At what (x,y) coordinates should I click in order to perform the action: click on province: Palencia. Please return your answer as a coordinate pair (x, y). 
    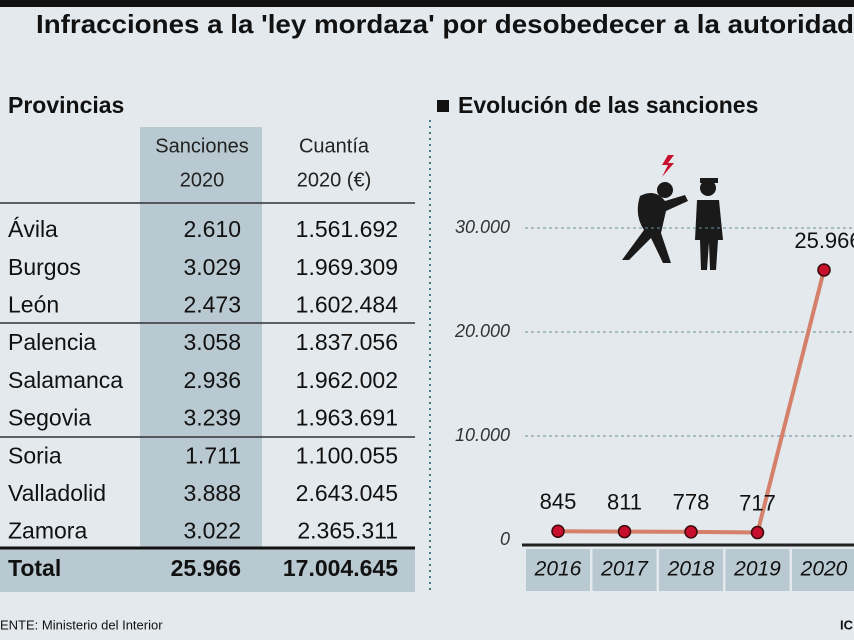
    Looking at the image, I should click on (52, 342).